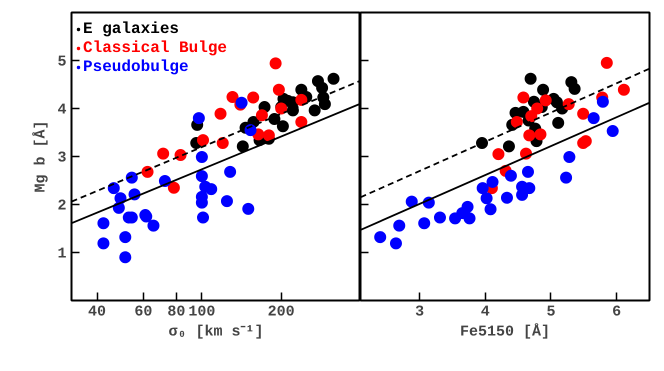  What do you see at coordinates (62, 110) in the screenshot?
I see `y-tick-label: 4` at bounding box center [62, 110].